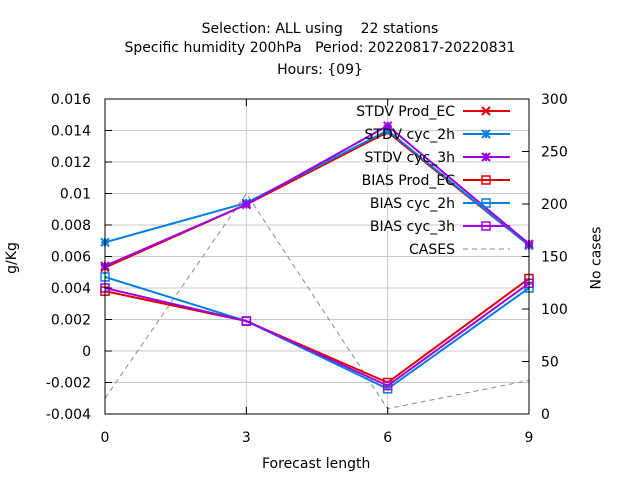 The width and height of the screenshot is (640, 480). I want to click on y-tick-label: 0.004, so click(71, 289).